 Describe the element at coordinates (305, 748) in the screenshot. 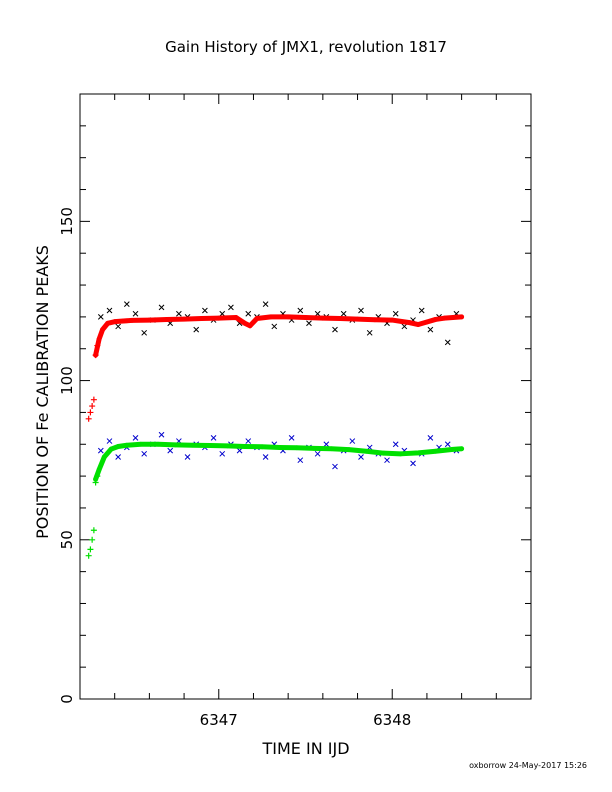

I see `x-axis-label: TIME IN IJD` at that location.